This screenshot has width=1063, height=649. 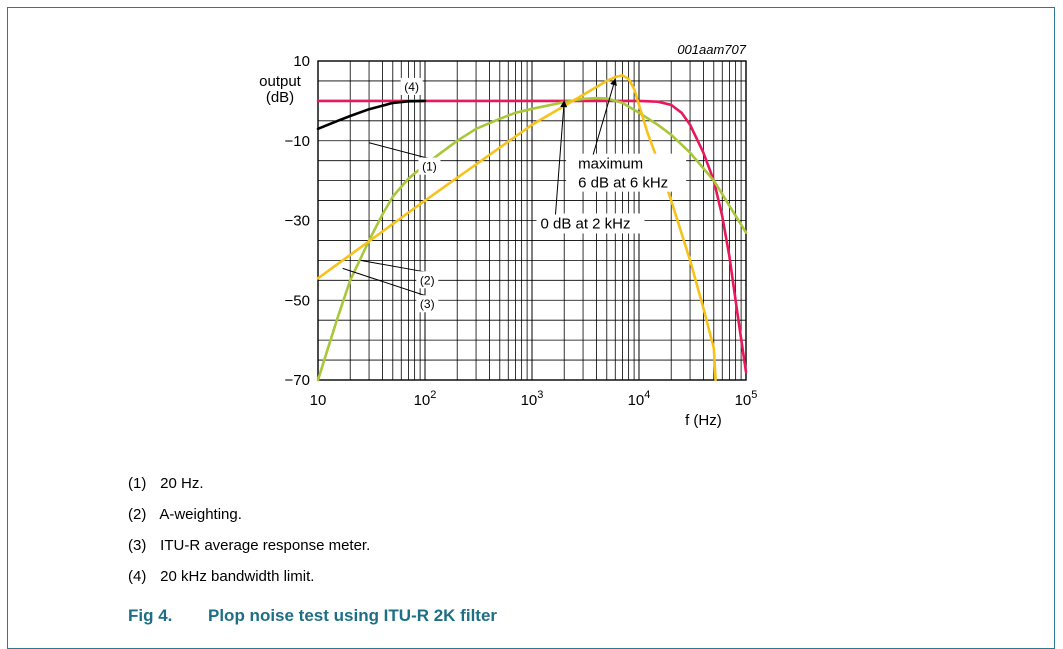 I want to click on note-item: (1) 20 Hz., so click(x=249, y=483).